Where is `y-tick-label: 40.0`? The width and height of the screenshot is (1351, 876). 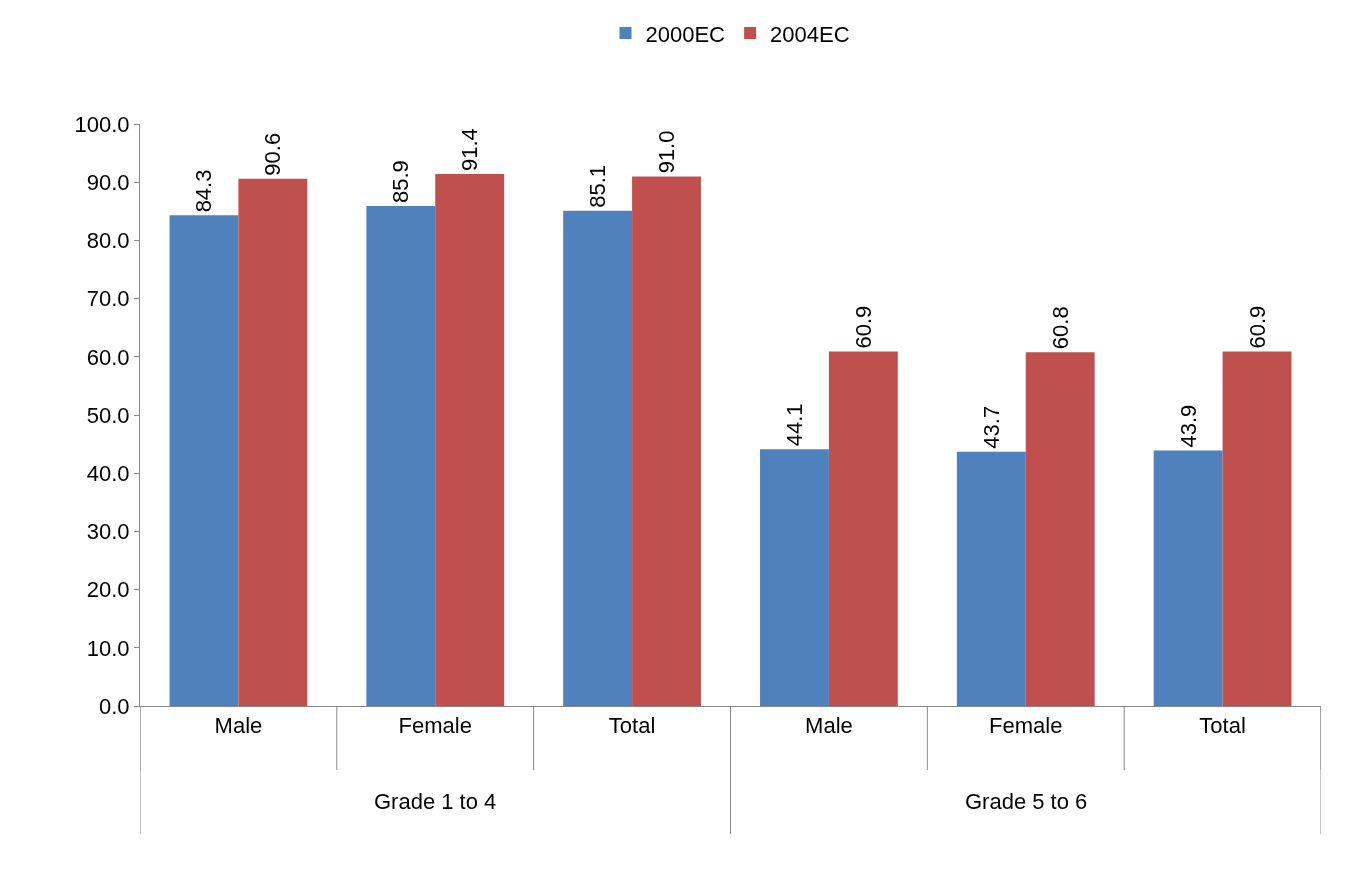 y-tick-label: 40.0 is located at coordinates (108, 473).